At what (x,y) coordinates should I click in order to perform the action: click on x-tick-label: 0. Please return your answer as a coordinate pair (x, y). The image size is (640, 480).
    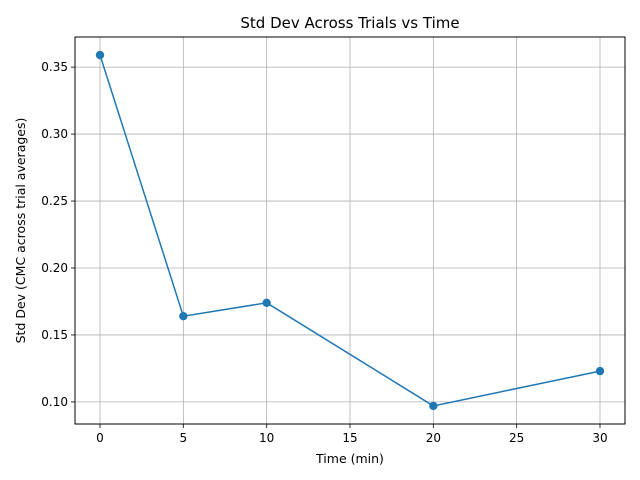
    Looking at the image, I should click on (100, 438).